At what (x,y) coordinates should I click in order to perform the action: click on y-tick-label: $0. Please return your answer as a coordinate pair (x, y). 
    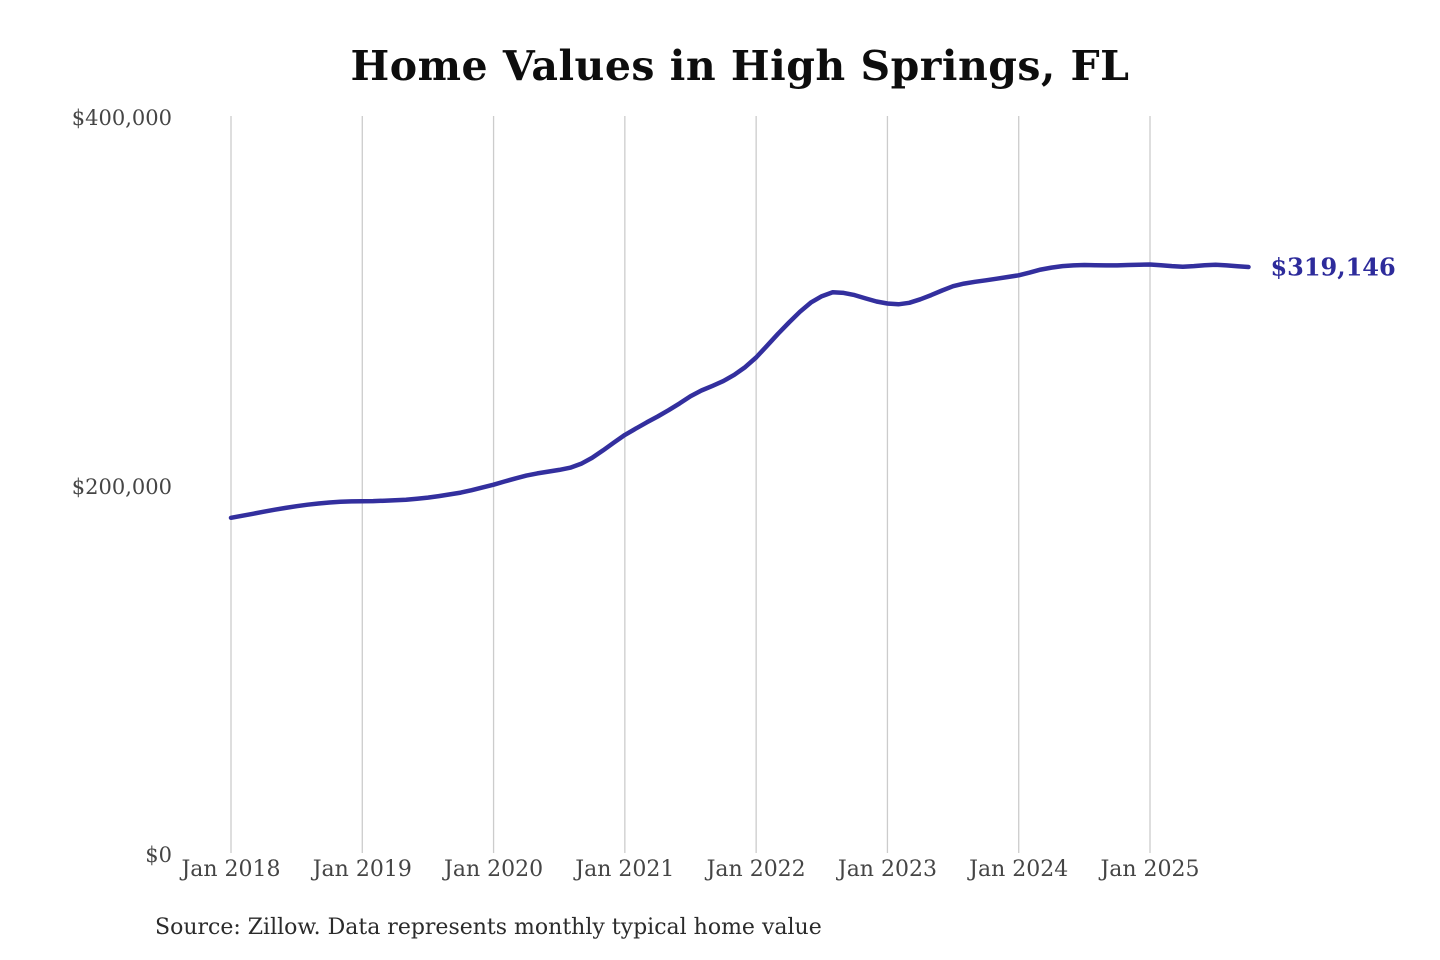
    Looking at the image, I should click on (158, 855).